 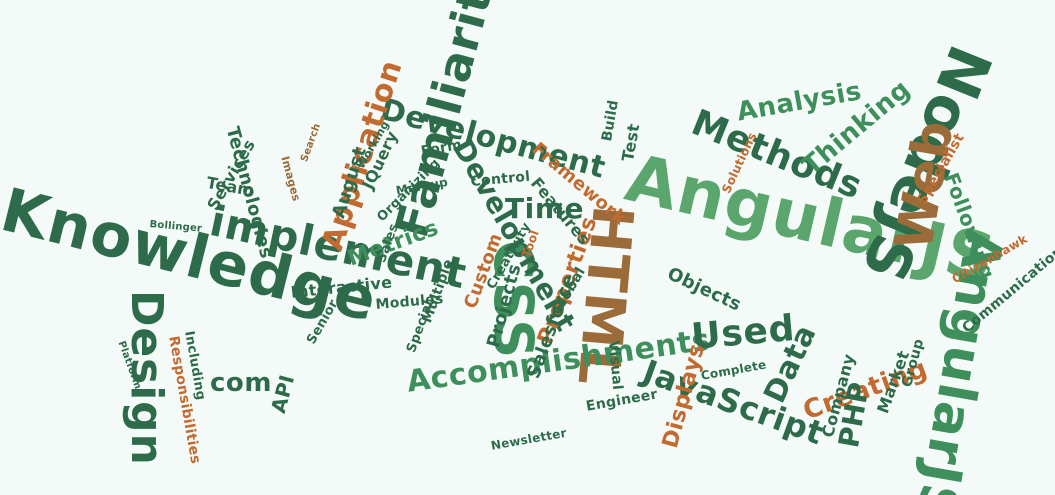 I want to click on word-engineer: Engineer, so click(x=621, y=400).